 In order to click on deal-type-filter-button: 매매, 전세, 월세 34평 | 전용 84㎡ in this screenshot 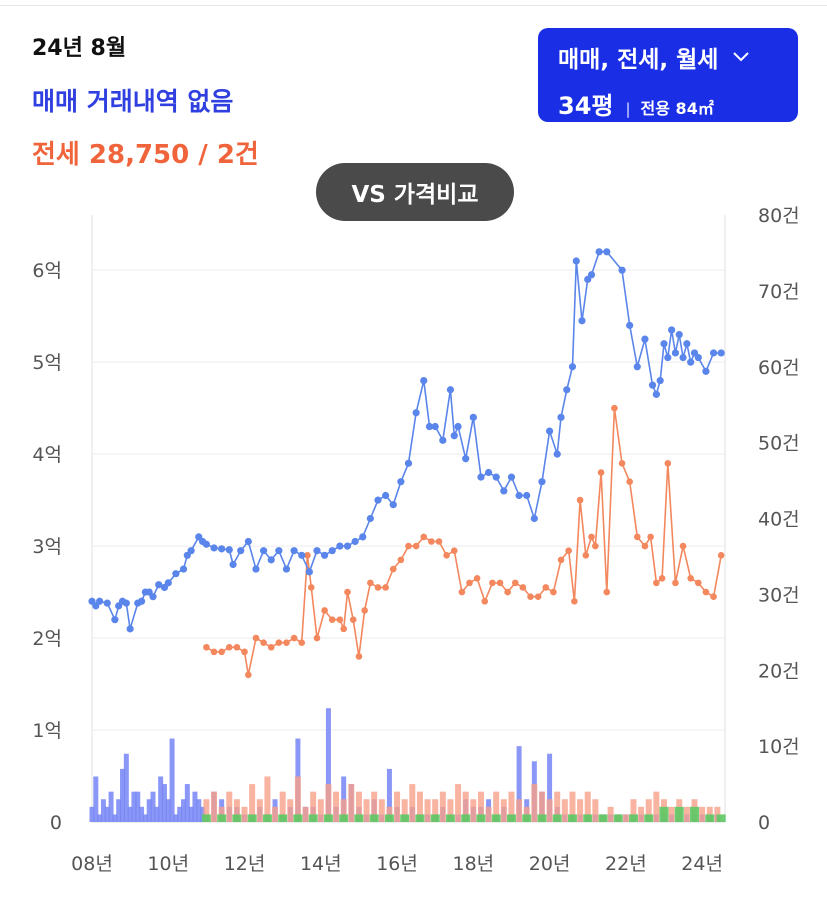, I will do `click(668, 75)`.